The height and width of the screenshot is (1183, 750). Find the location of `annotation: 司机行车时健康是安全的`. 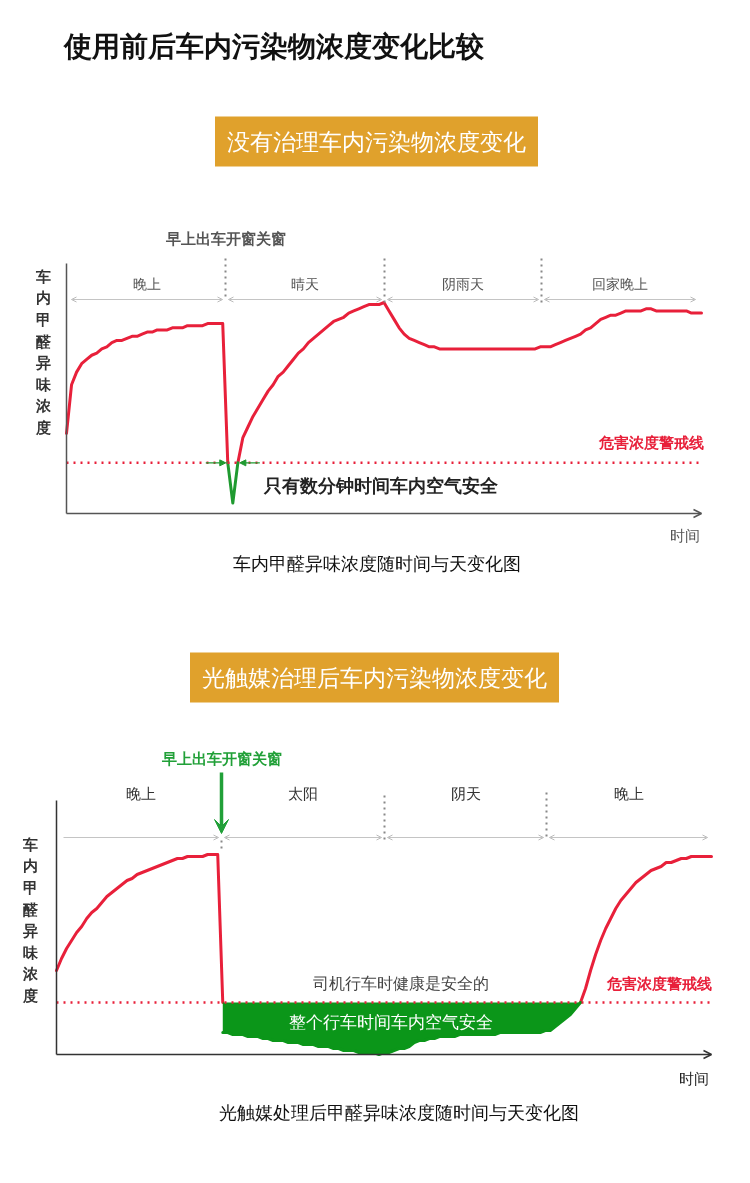

annotation: 司机行车时健康是安全的 is located at coordinates (400, 983).